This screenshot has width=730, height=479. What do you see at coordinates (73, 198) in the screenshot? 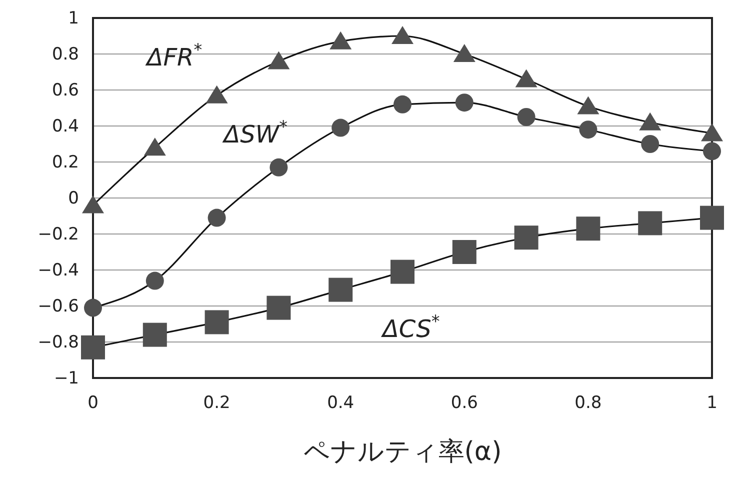
I see `y-tick-label: 0` at bounding box center [73, 198].